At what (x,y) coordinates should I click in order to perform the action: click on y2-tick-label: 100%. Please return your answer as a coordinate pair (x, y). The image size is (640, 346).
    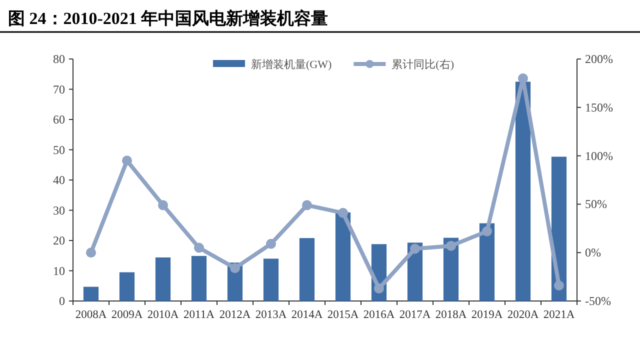
    Looking at the image, I should click on (599, 155).